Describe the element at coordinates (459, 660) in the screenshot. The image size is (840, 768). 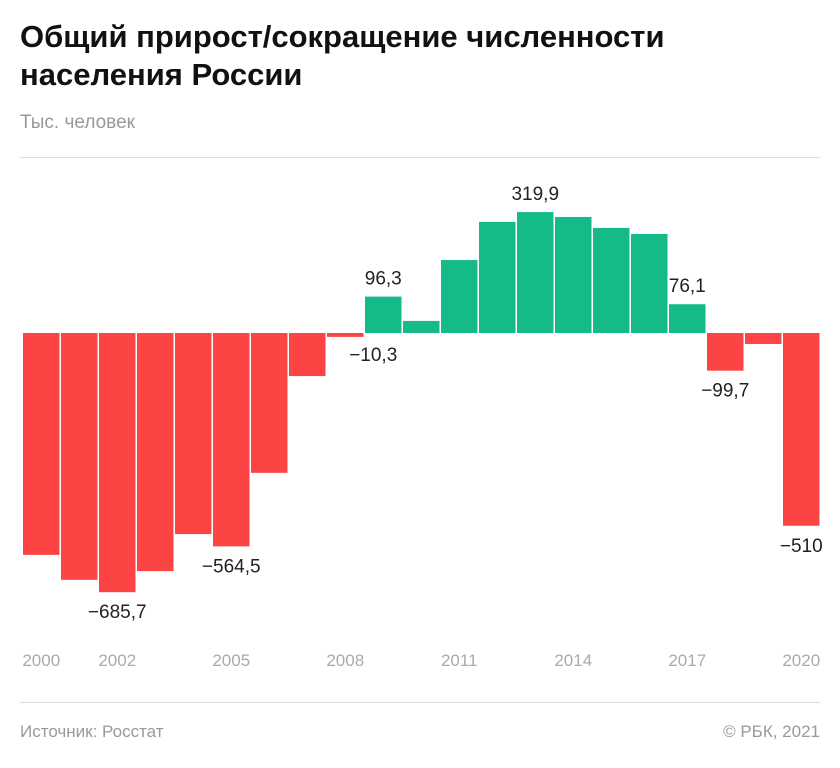
I see `x-tick-2011: 2011` at that location.